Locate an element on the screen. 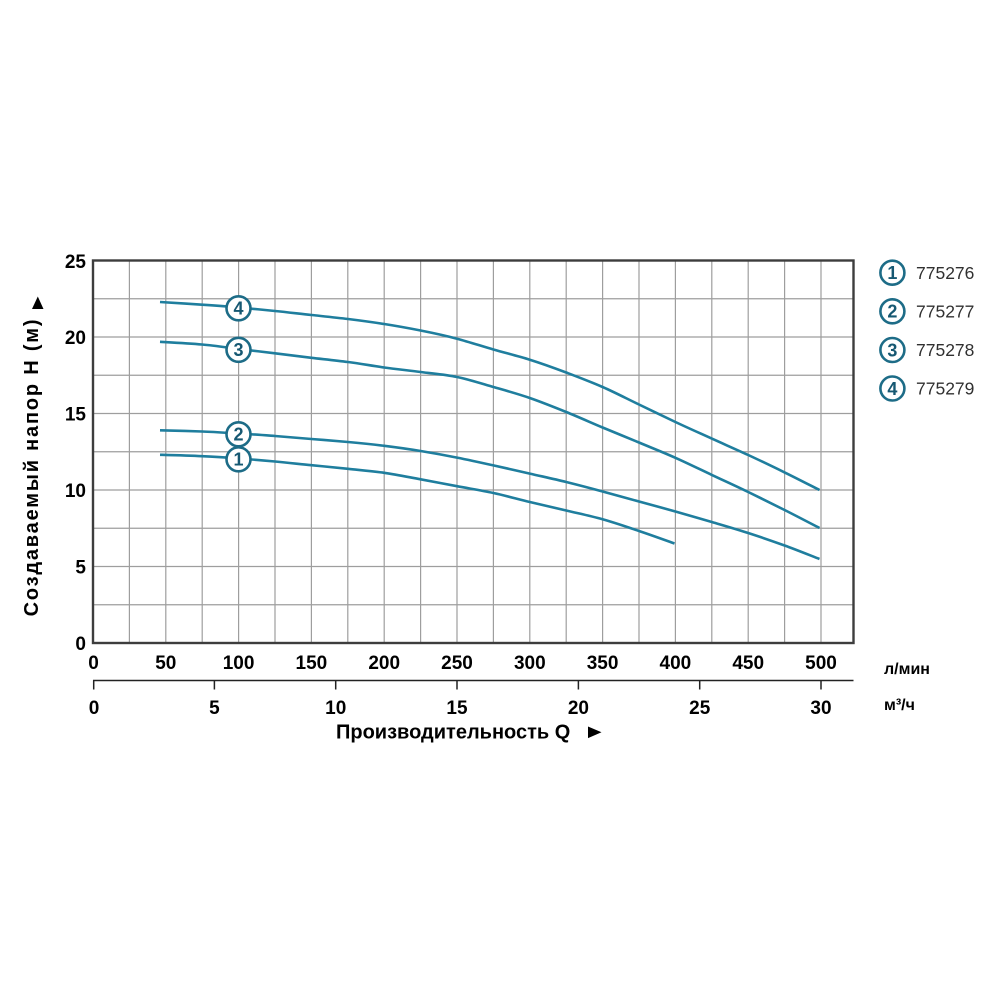 Image resolution: width=1000 pixels, height=1000 pixels. svg-text: л/мин is located at coordinates (907, 669).